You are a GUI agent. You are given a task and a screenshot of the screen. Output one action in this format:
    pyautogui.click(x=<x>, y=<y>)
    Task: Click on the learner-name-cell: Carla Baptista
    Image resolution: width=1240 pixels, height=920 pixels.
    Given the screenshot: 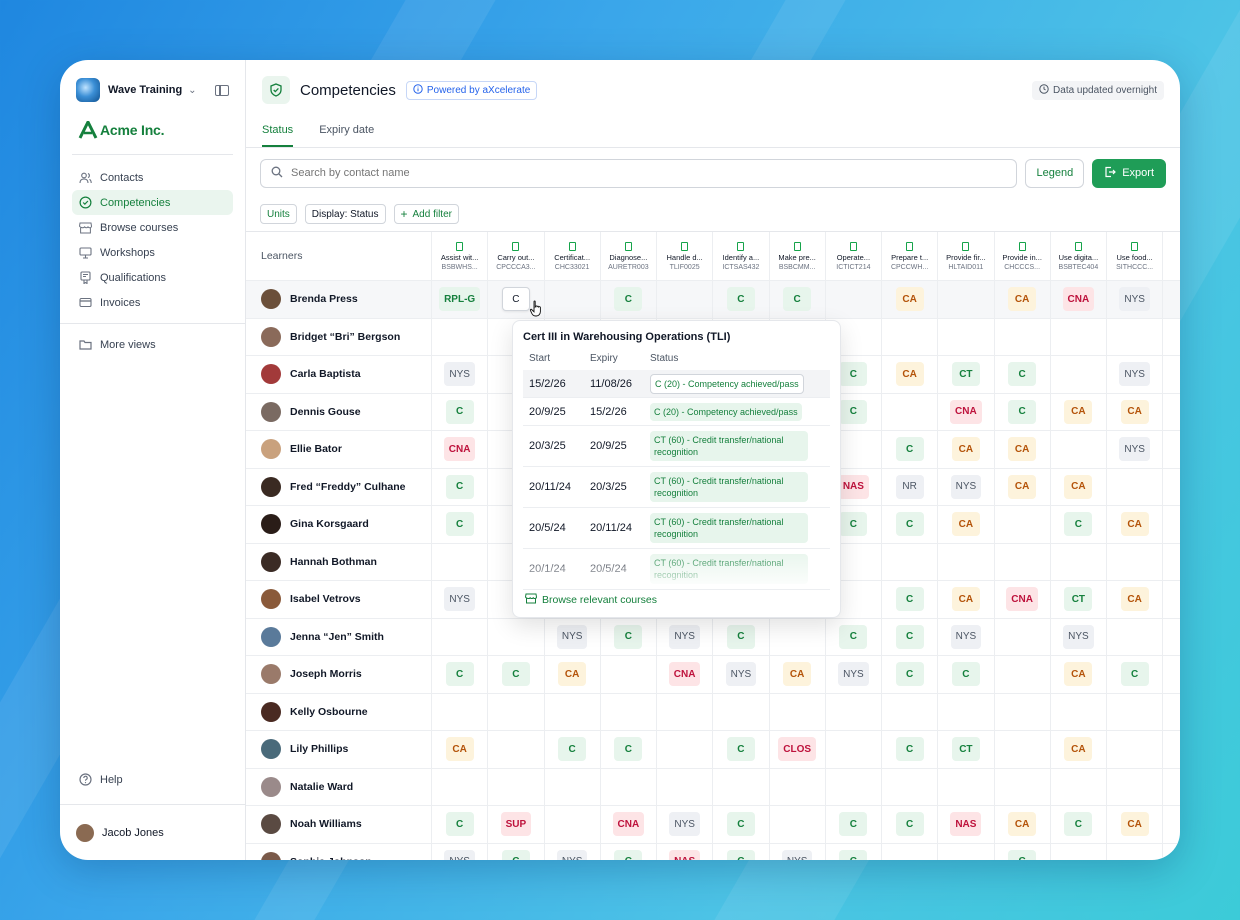 What is the action you would take?
    pyautogui.click(x=339, y=374)
    